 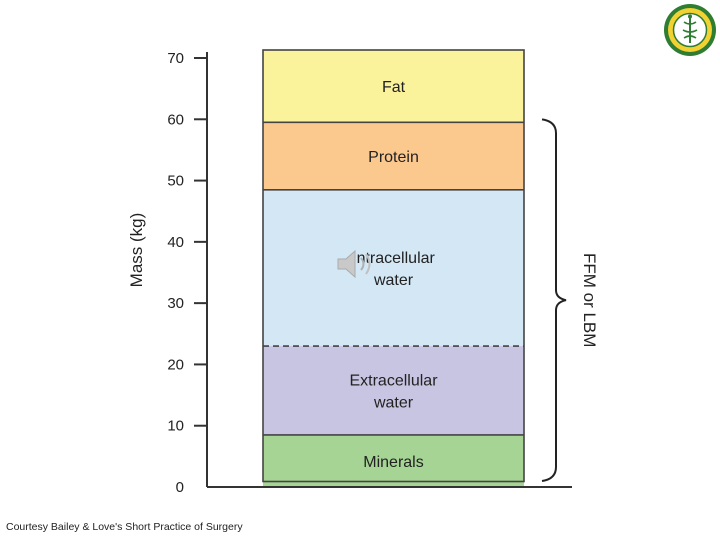 I want to click on segment-label-intracellular-water-2: water, so click(x=393, y=280).